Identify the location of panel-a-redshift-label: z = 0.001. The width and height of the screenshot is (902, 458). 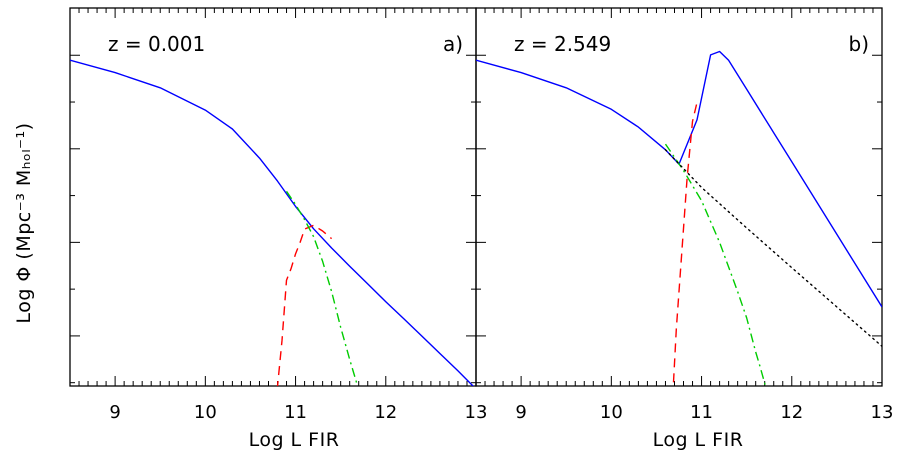
(156, 44).